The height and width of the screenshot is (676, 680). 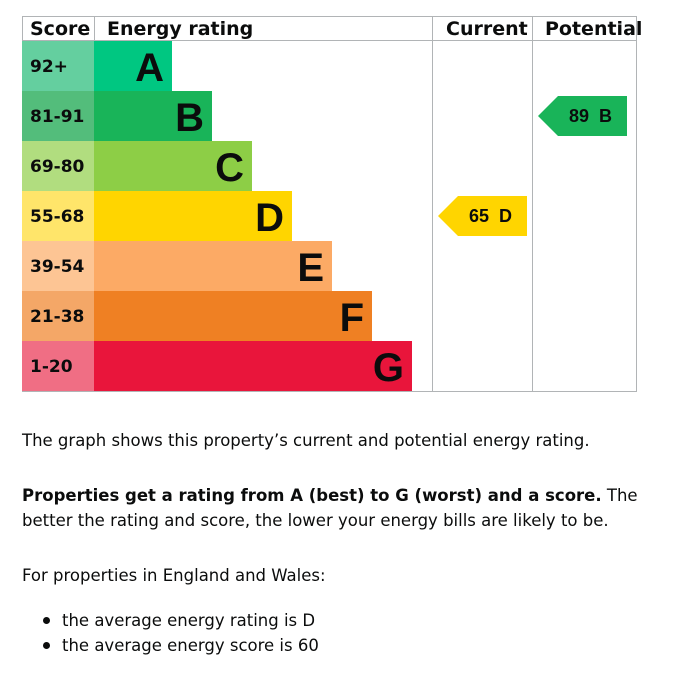 What do you see at coordinates (51, 367) in the screenshot?
I see `band-range-g: 1-20` at bounding box center [51, 367].